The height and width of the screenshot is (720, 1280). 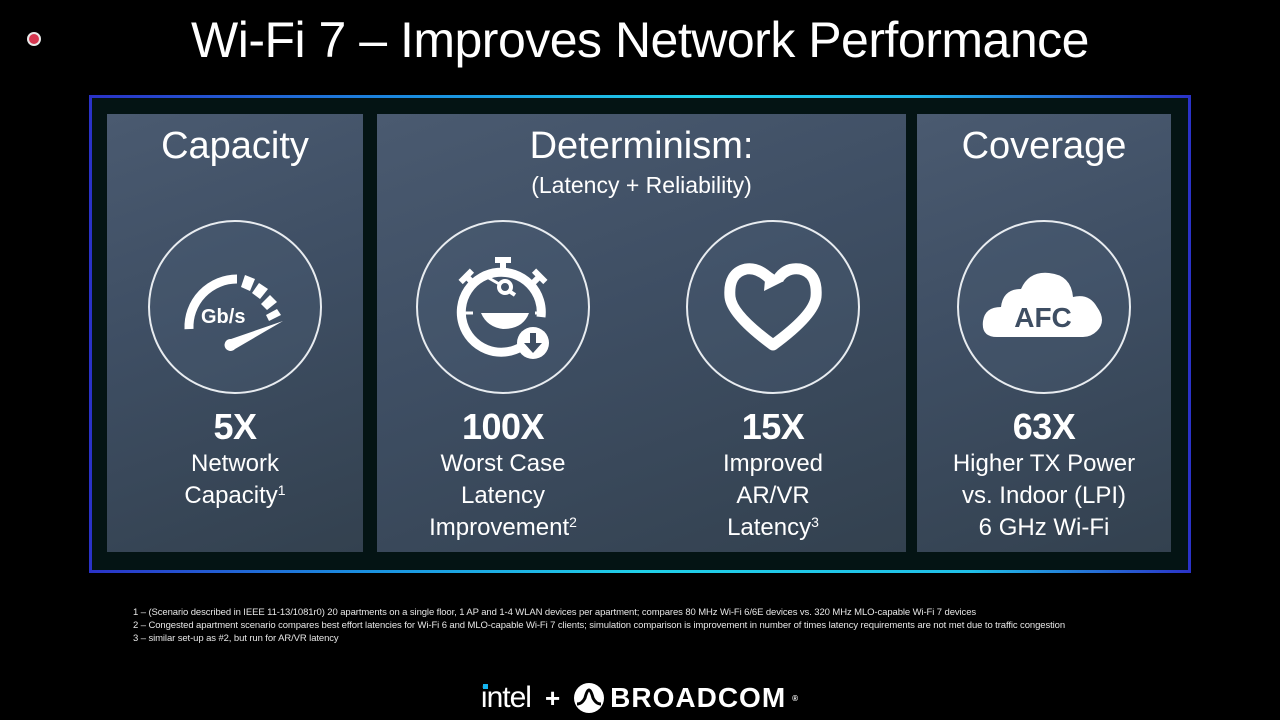 I want to click on metric-value: 100X, so click(x=503, y=426).